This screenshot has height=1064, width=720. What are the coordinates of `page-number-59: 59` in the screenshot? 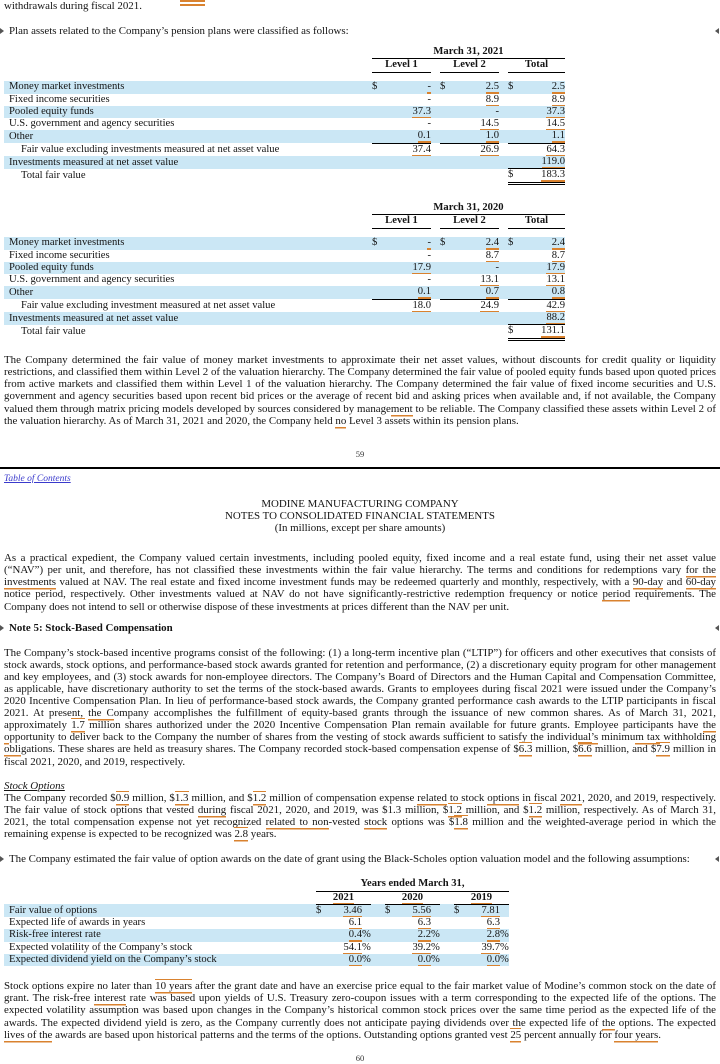 It's located at (360, 453).